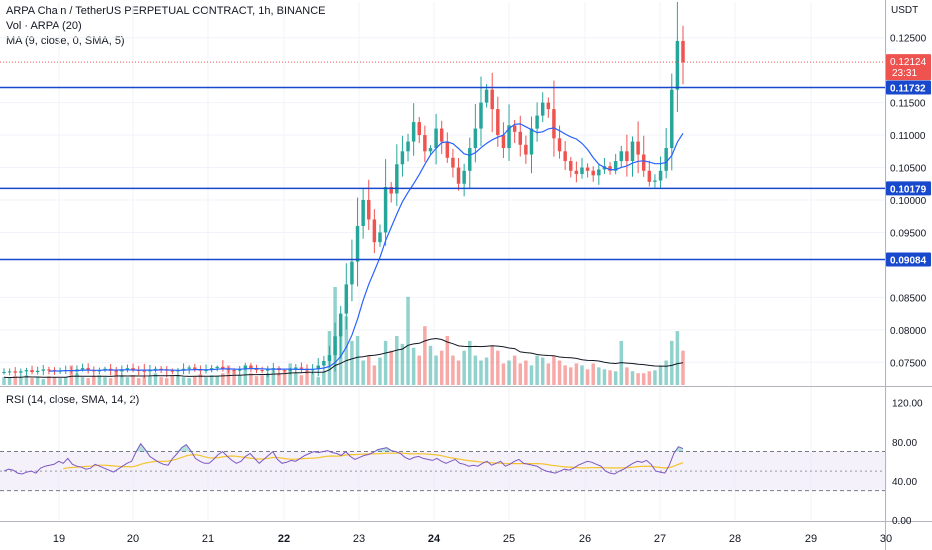 The width and height of the screenshot is (932, 550). I want to click on price-tick-label: 0.08000, so click(908, 331).